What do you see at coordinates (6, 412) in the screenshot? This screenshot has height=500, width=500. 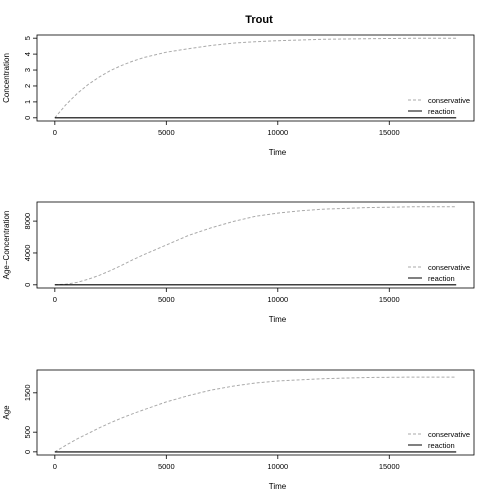 I see `y-axis-label: Age` at bounding box center [6, 412].